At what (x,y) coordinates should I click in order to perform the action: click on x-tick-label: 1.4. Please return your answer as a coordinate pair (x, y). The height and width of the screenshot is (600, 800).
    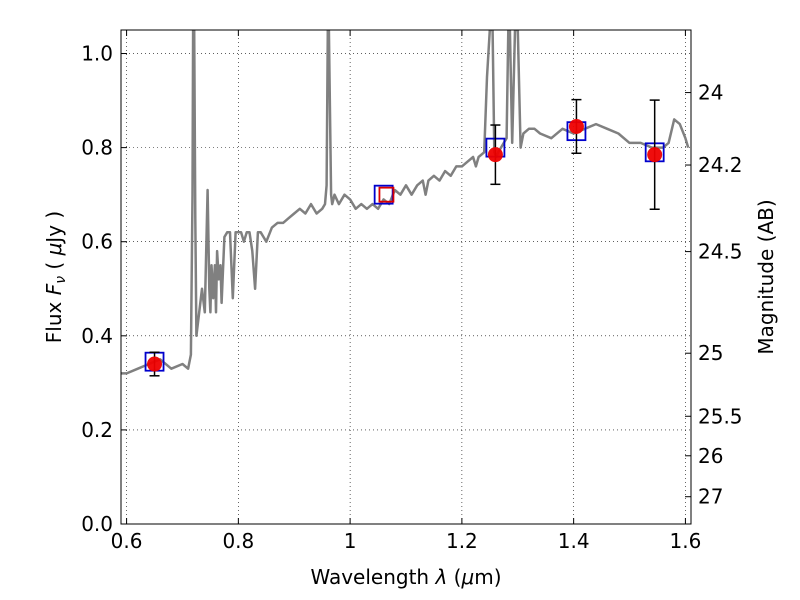
    Looking at the image, I should click on (574, 541).